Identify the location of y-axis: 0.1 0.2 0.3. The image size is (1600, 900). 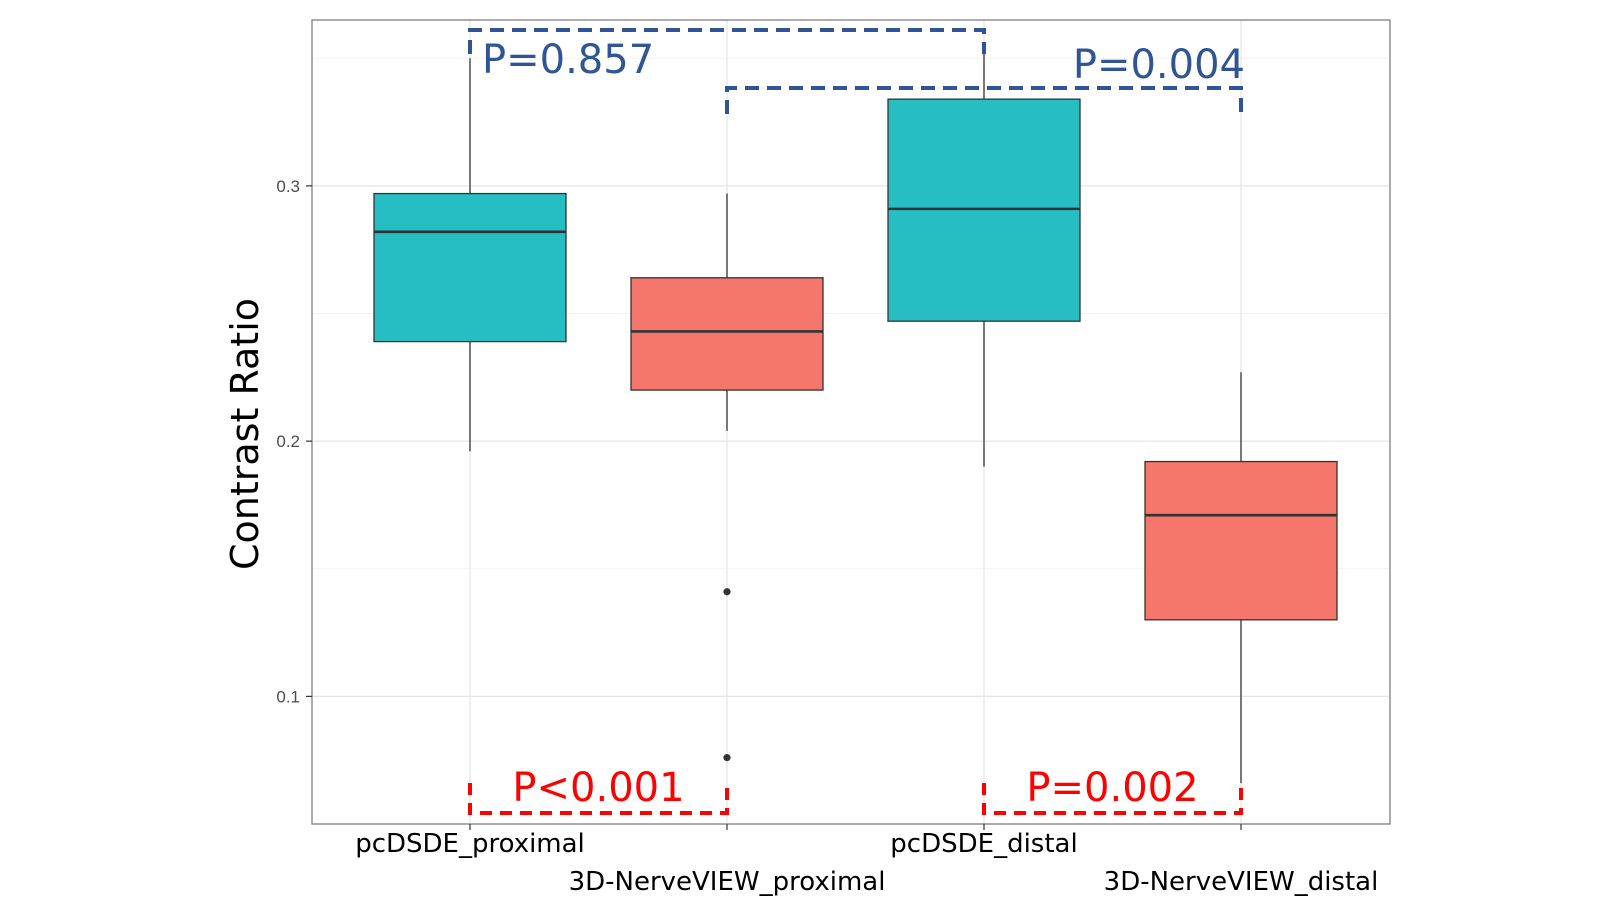
(294, 441).